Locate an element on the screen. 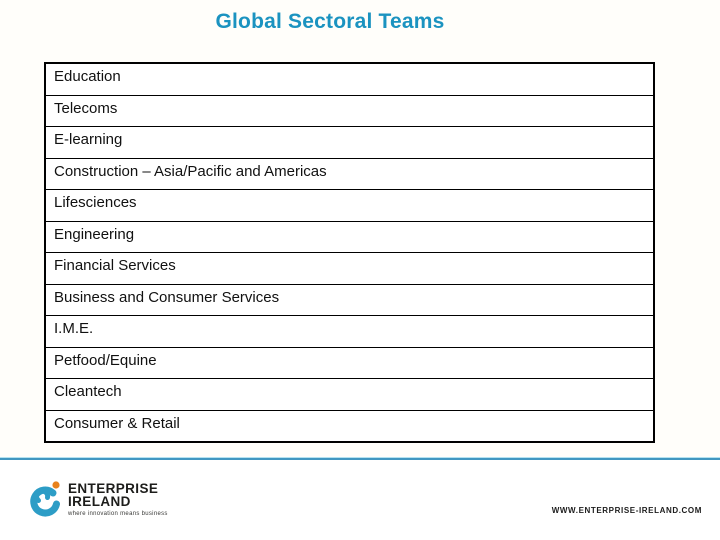  logo-wordmark-line1: ENTERPRISE is located at coordinates (113, 488).